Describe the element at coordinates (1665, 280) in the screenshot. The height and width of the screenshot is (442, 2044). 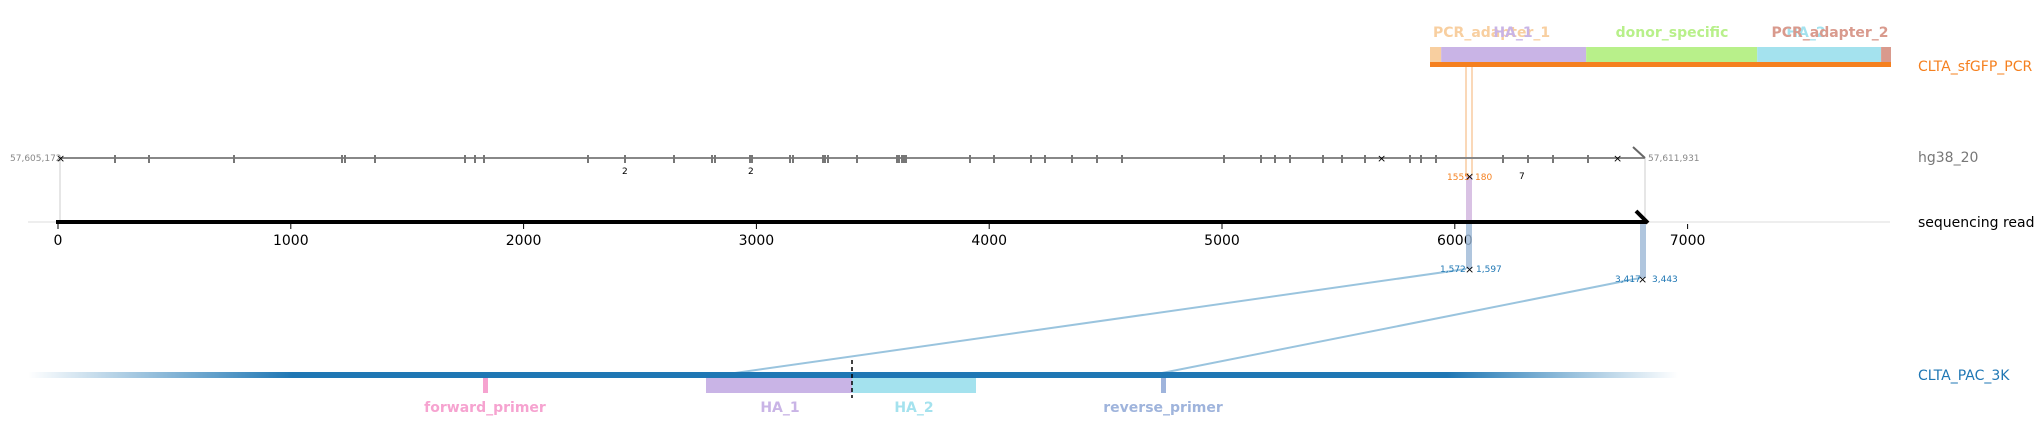
I see `pac-align-b-right: 3,443` at that location.